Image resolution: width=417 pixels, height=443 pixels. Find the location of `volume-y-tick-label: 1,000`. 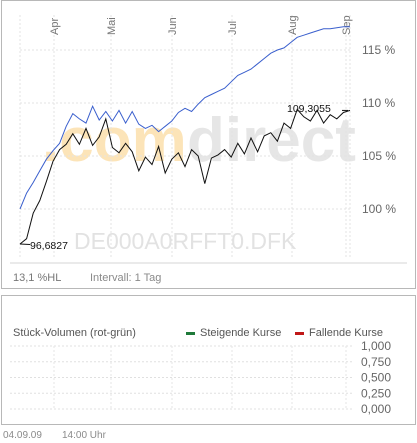

volume-y-tick-label: 1,000 is located at coordinates (376, 346).